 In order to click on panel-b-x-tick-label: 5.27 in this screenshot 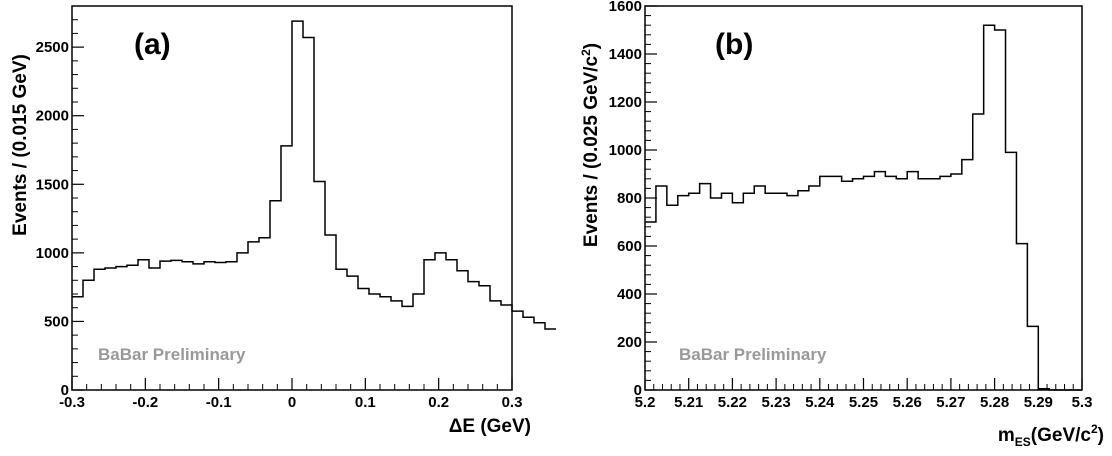, I will do `click(950, 402)`.